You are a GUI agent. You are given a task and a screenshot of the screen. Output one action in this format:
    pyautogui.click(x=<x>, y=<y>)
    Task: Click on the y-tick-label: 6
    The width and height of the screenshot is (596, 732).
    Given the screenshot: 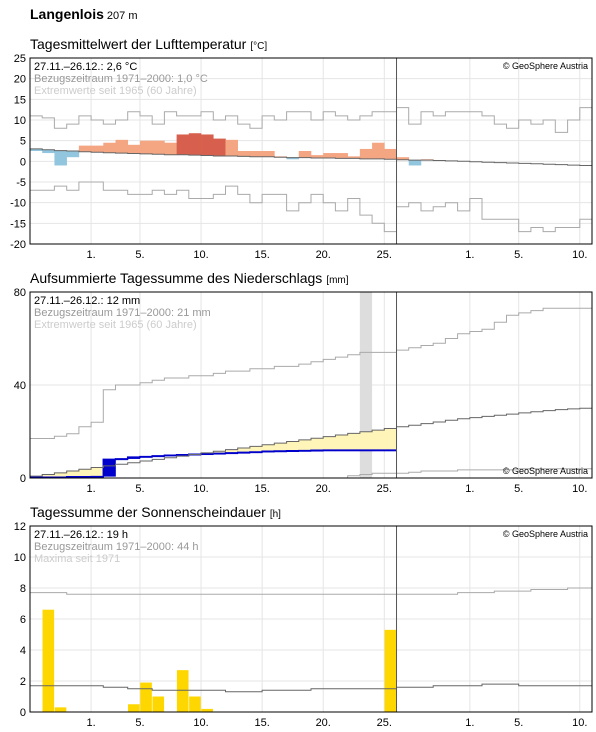 What is the action you would take?
    pyautogui.click(x=23, y=620)
    